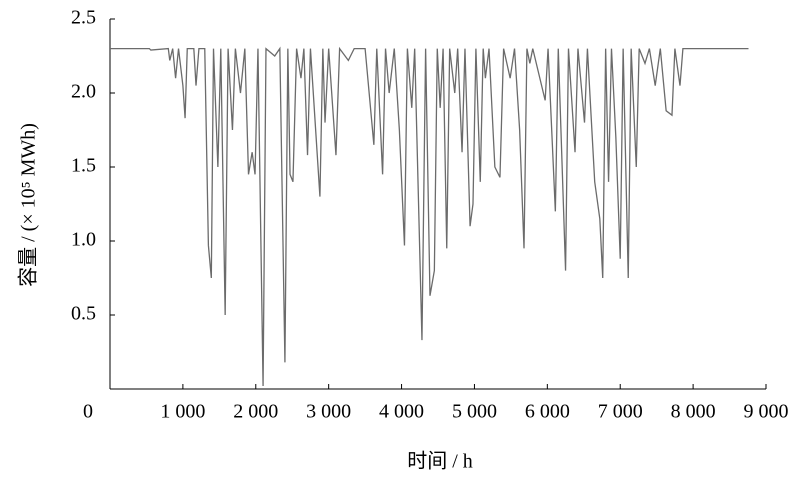 The width and height of the screenshot is (800, 478). What do you see at coordinates (83, 240) in the screenshot?
I see `y-tick-label: 1.0` at bounding box center [83, 240].